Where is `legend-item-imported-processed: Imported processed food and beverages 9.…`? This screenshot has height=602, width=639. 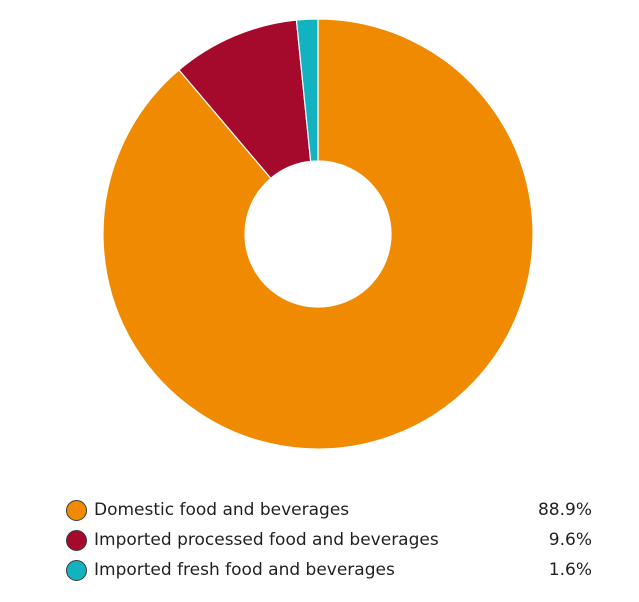
legend-item-imported-processed: Imported processed food and beverages 9.… is located at coordinates (329, 540).